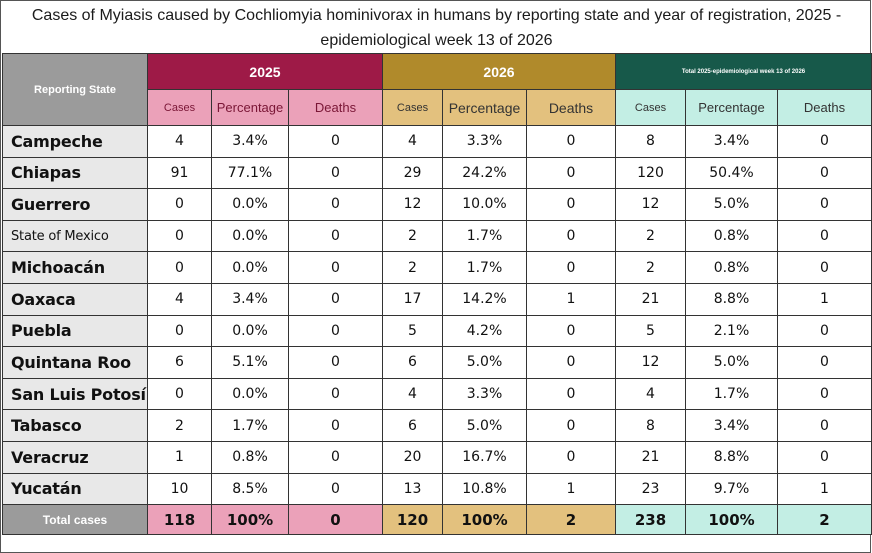 This screenshot has width=872, height=553. I want to click on cases-total-cell: 23, so click(650, 489).